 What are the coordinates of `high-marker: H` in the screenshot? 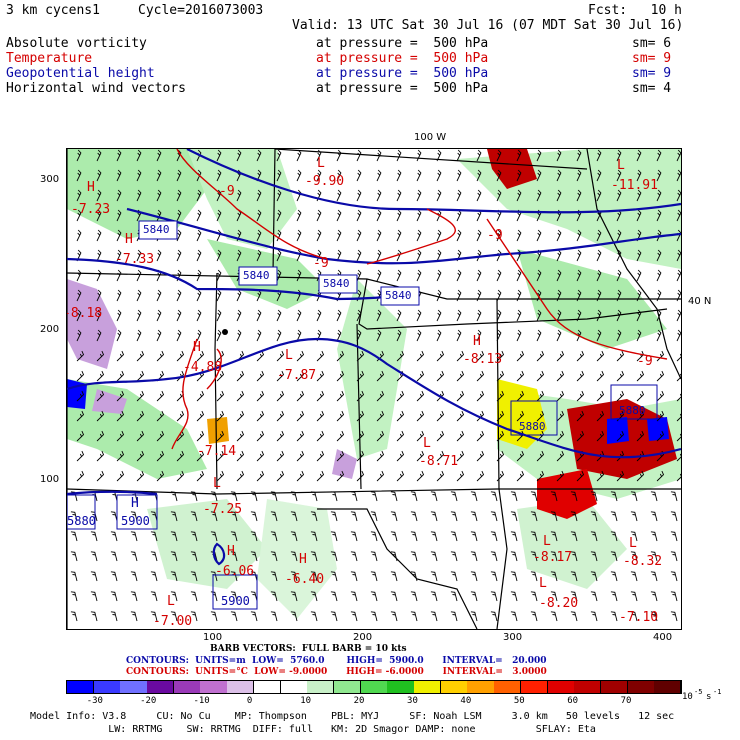 It's located at (231, 551).